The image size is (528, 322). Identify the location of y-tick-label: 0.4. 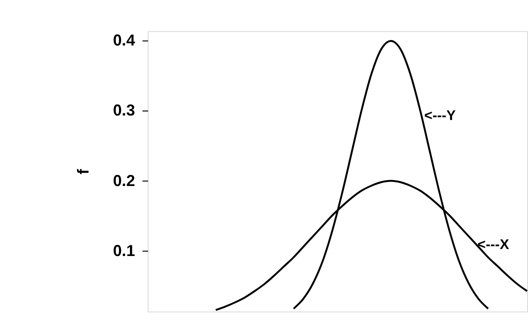
(124, 41).